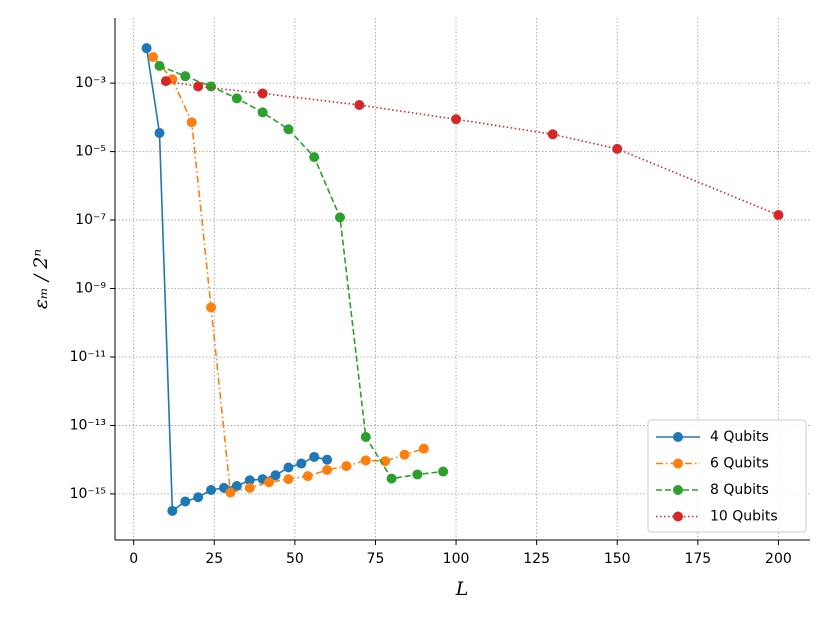  Describe the element at coordinates (739, 464) in the screenshot. I see `legend-label: 6 Qubits` at that location.